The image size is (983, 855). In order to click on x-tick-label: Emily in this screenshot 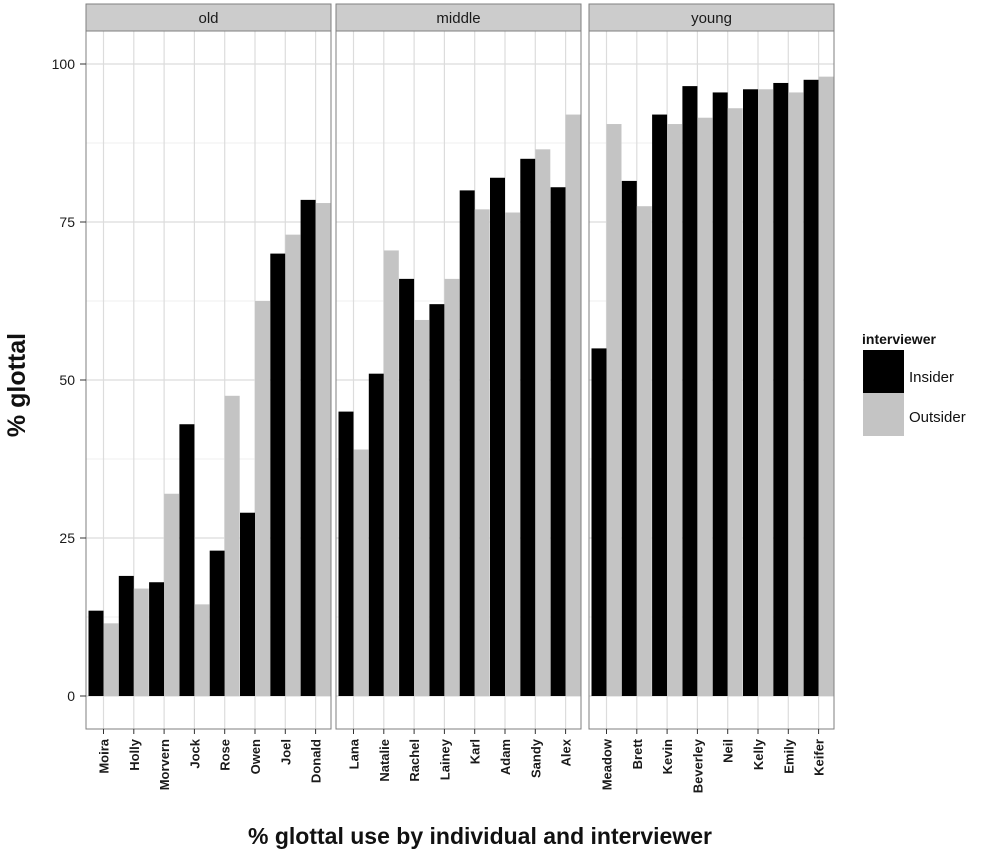, I will do `click(788, 755)`.